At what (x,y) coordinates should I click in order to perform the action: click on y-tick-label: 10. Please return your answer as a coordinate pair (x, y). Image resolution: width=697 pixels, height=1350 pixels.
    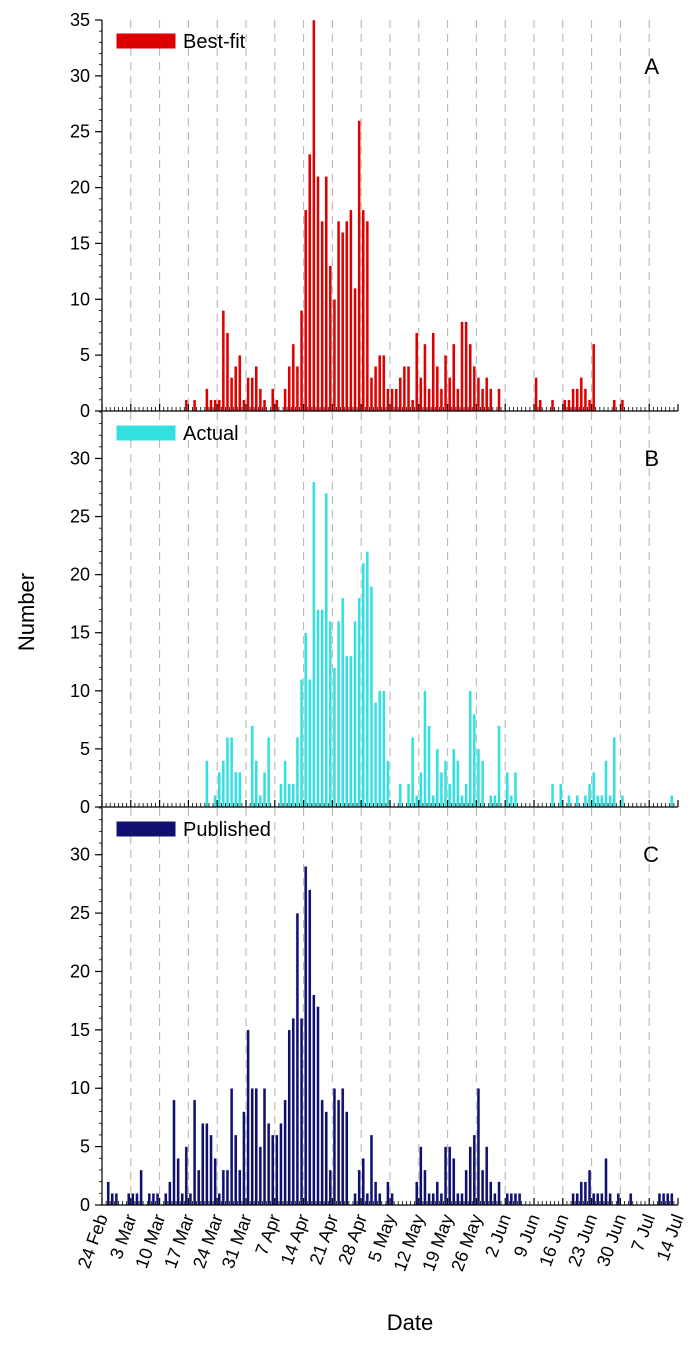
    Looking at the image, I should click on (80, 1088).